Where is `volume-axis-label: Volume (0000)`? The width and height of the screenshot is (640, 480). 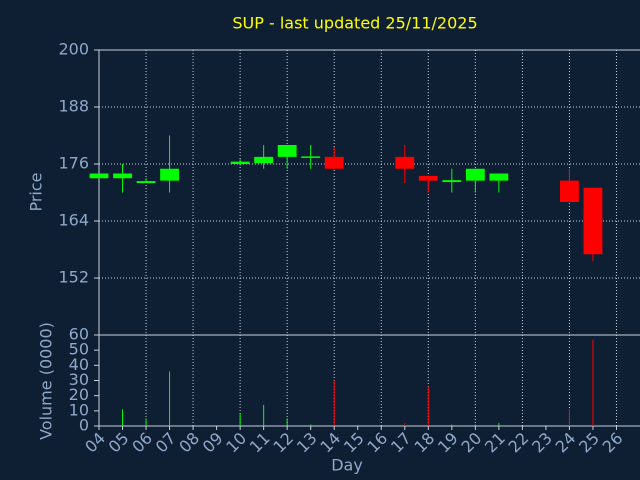
volume-axis-label: Volume (0000) is located at coordinates (46, 381).